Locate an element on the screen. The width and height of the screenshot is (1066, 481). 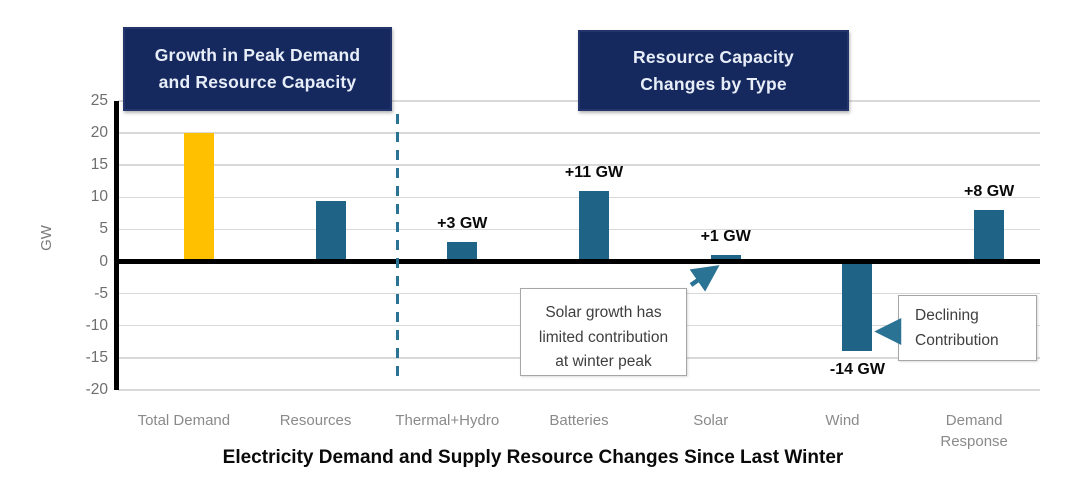
y-tick-label: -10 is located at coordinates (96, 325).